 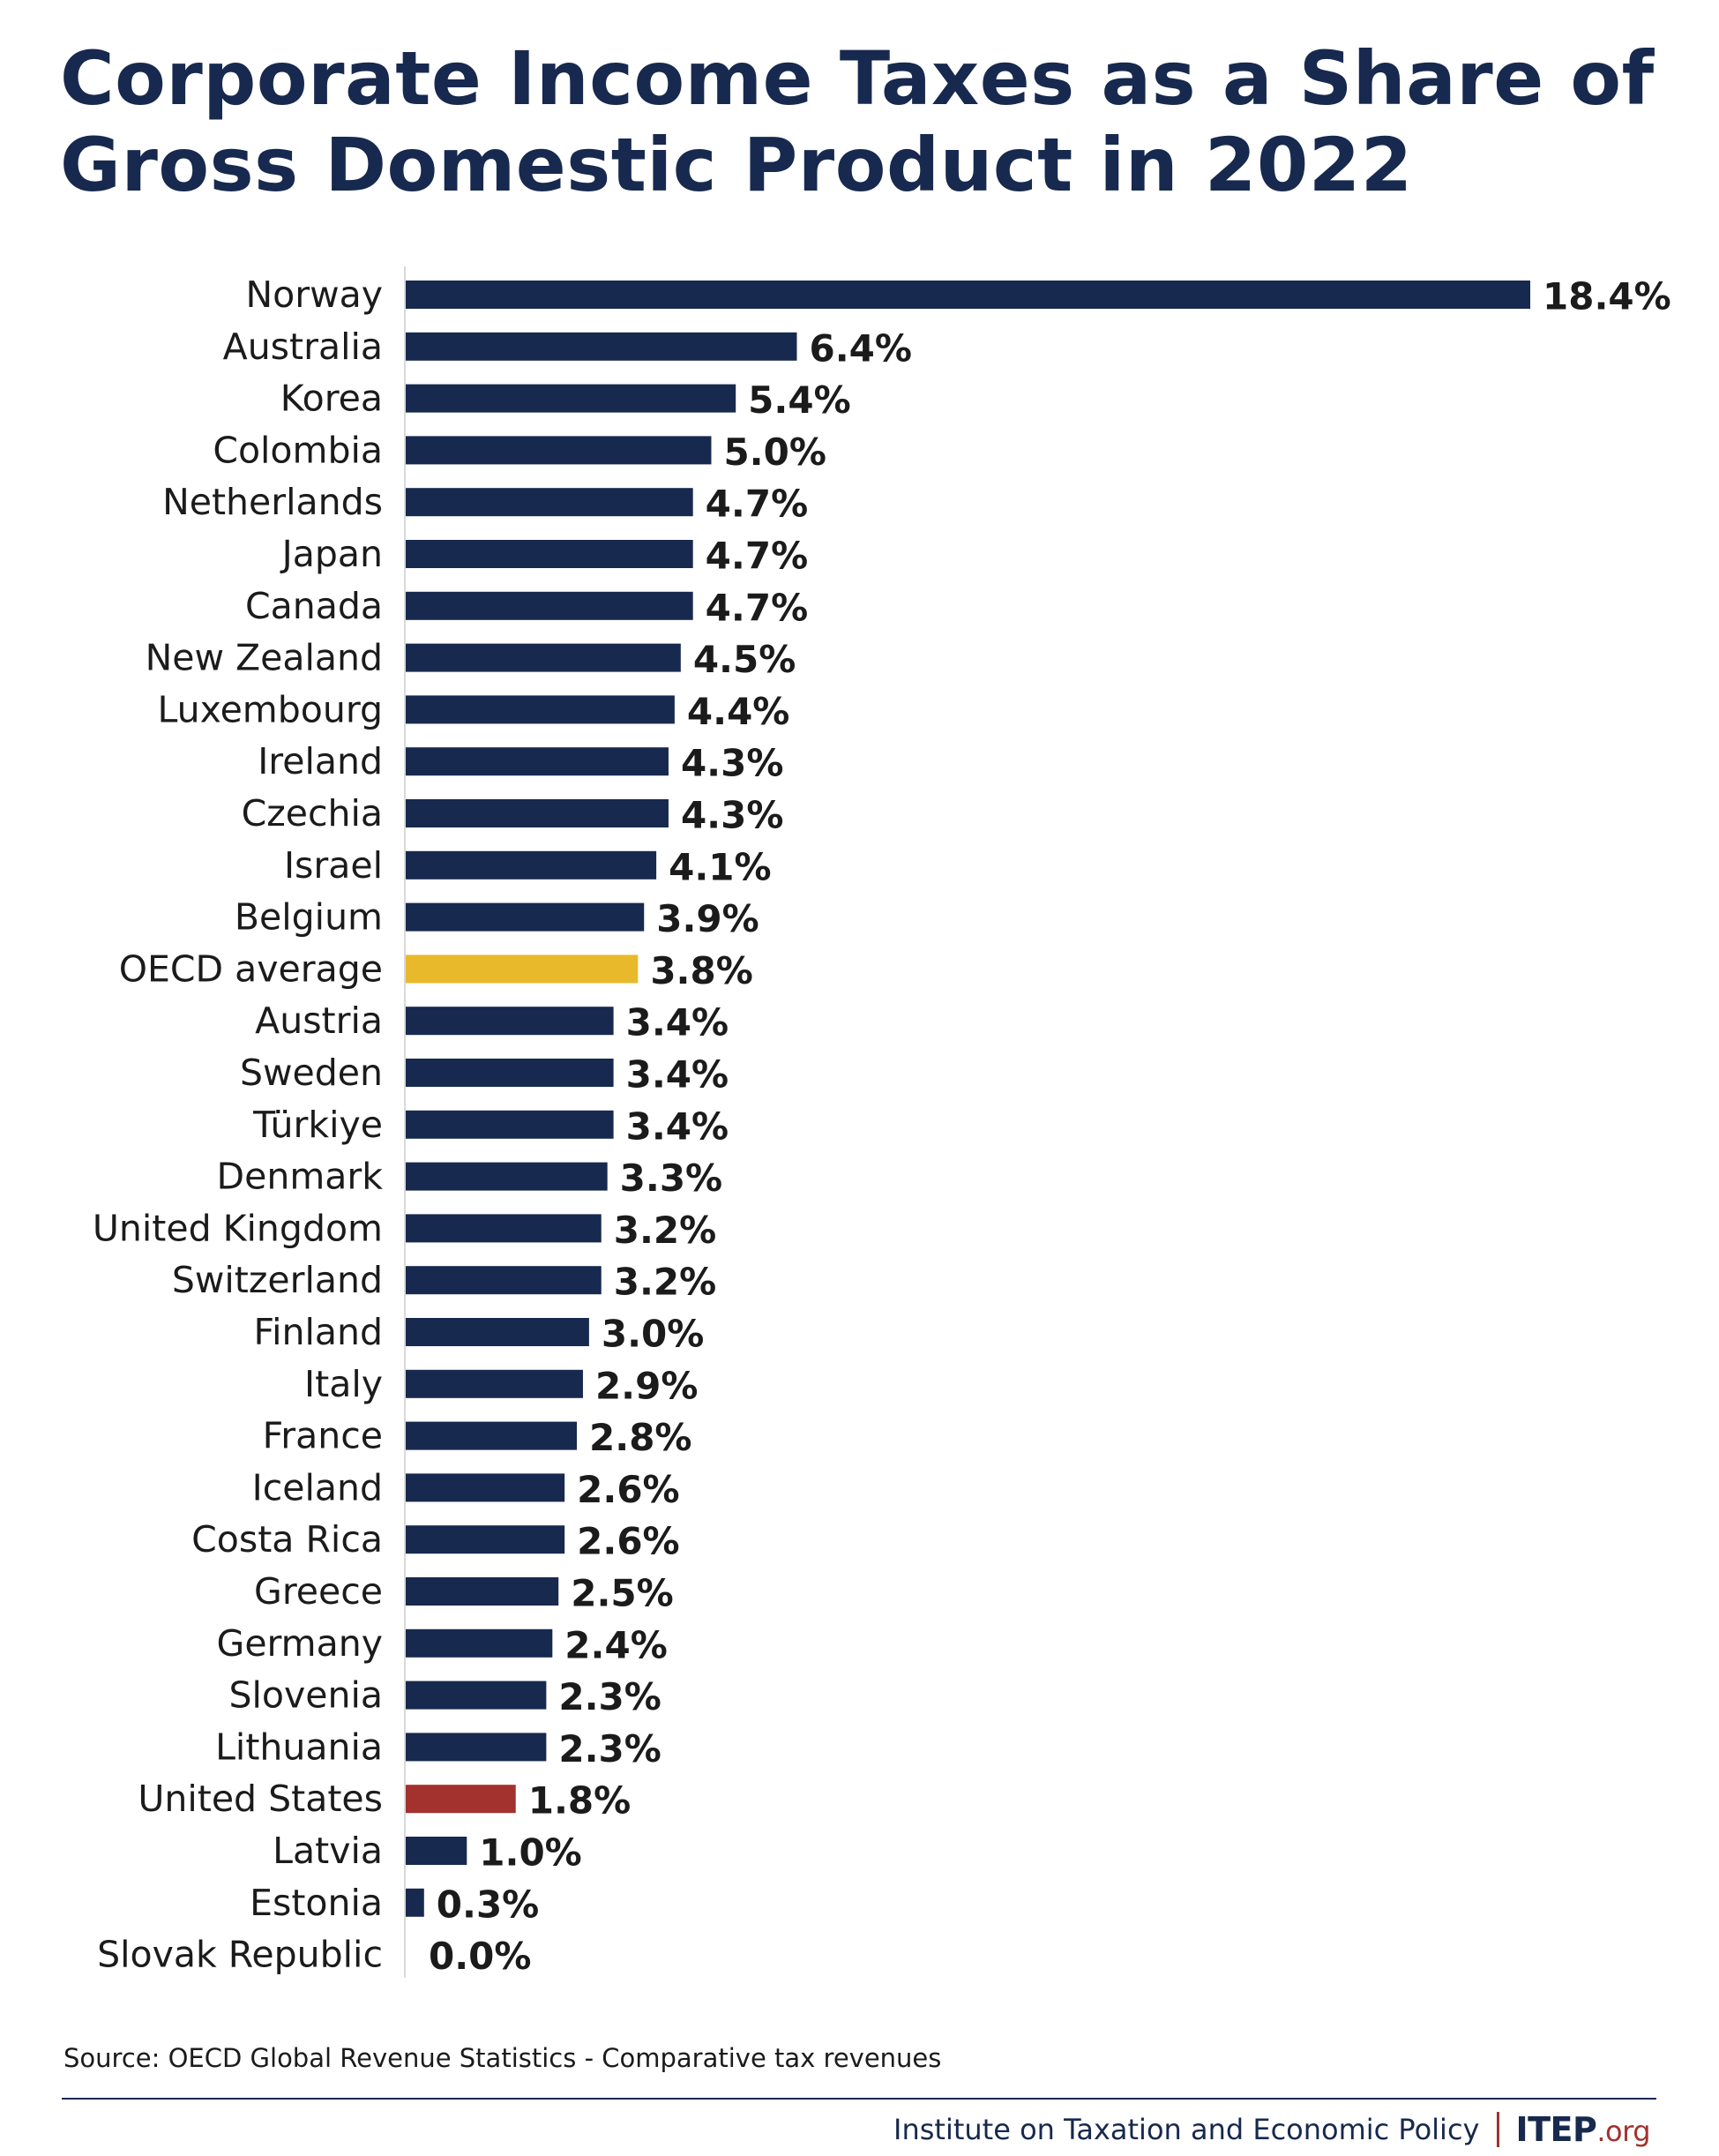 What do you see at coordinates (483, 1592) in the screenshot?
I see `bar-greece` at bounding box center [483, 1592].